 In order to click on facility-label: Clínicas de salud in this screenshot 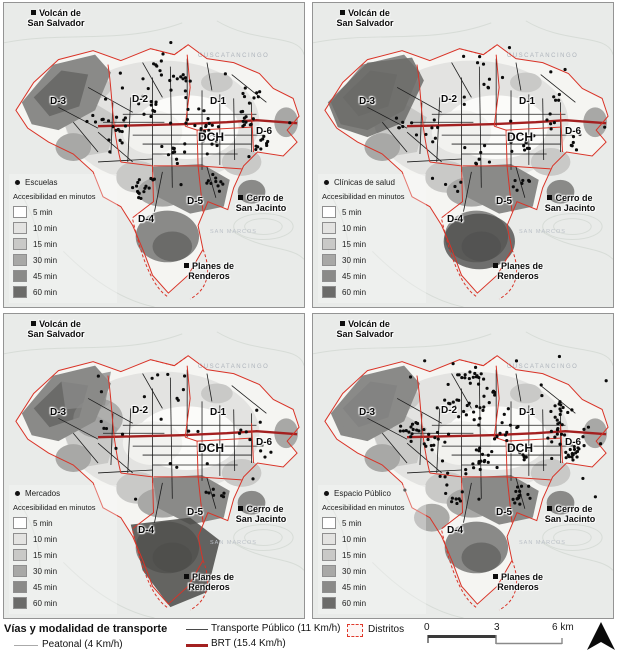, I will do `click(364, 182)`.